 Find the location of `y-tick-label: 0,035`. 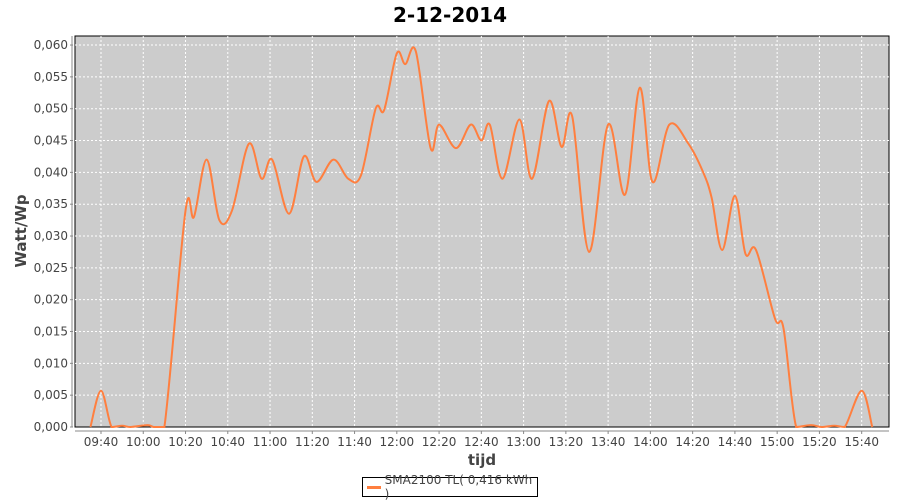

y-tick-label: 0,035 is located at coordinates (51, 204).